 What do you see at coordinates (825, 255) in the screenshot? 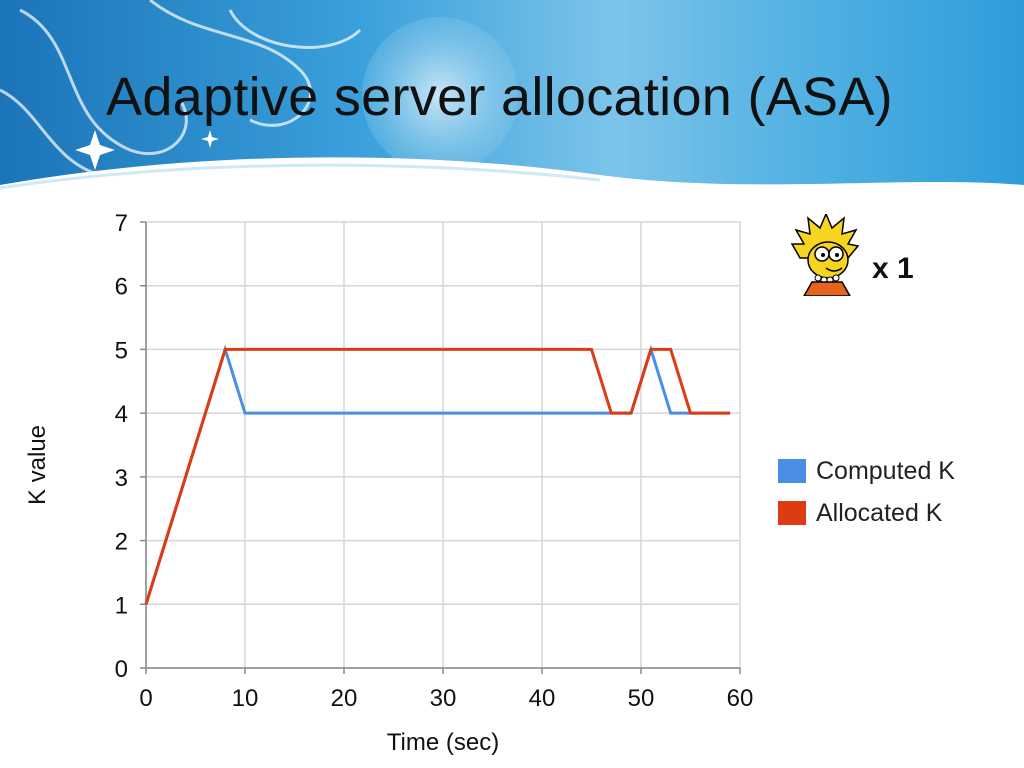
I see `lisa-simpson-icon` at bounding box center [825, 255].